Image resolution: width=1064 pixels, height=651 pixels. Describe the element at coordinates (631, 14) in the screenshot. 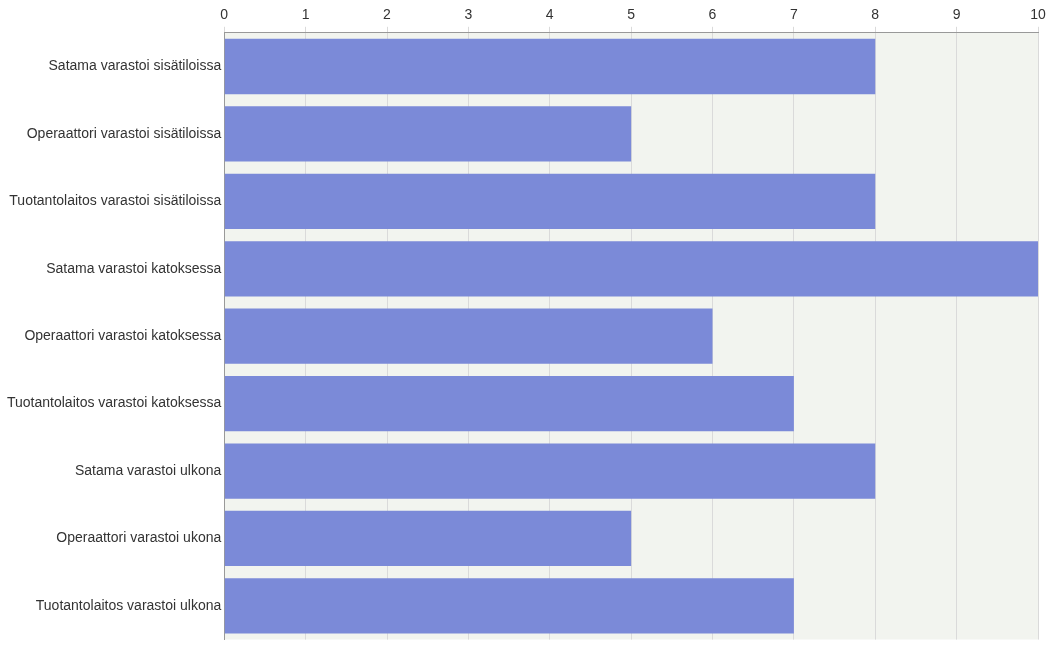

I see `x-tick-label: 5` at that location.